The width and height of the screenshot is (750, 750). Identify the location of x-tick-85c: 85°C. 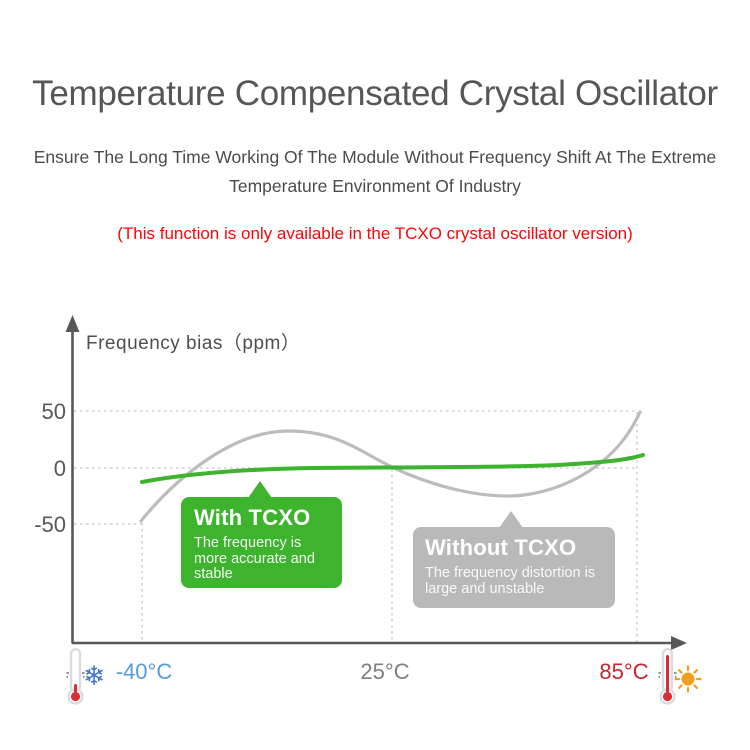
(624, 671).